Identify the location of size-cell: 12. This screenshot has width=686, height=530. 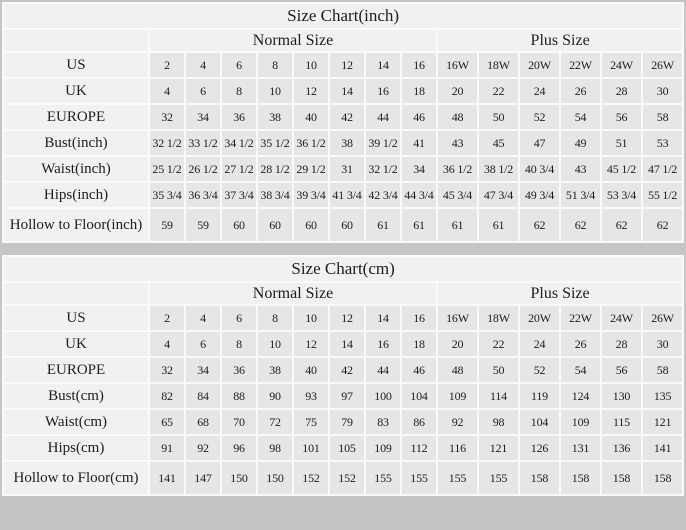
(347, 318).